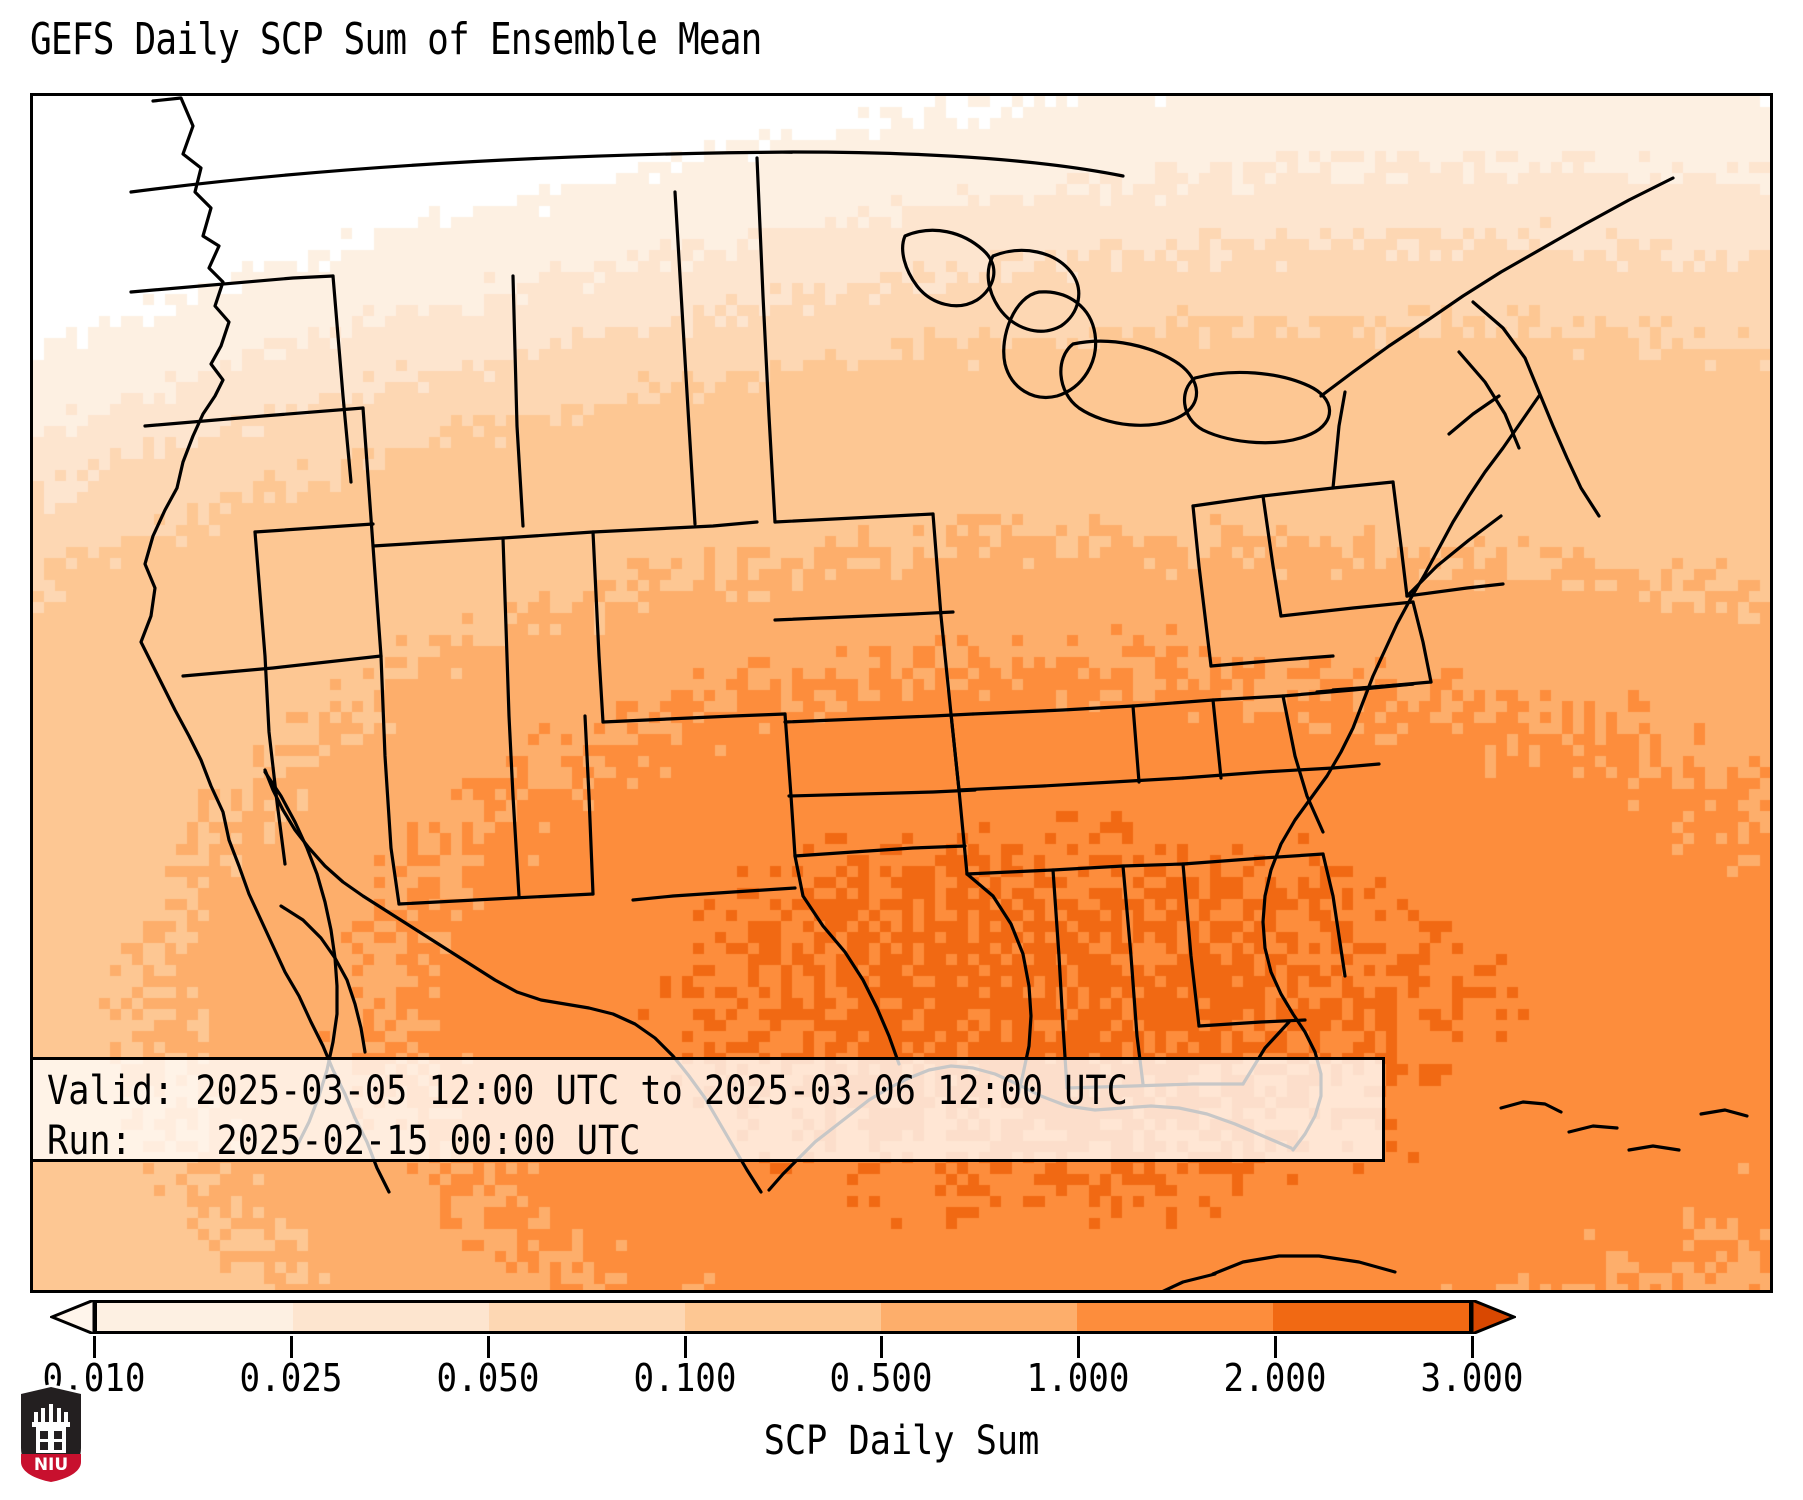  I want to click on niu-logo: NIU, so click(51, 1434).